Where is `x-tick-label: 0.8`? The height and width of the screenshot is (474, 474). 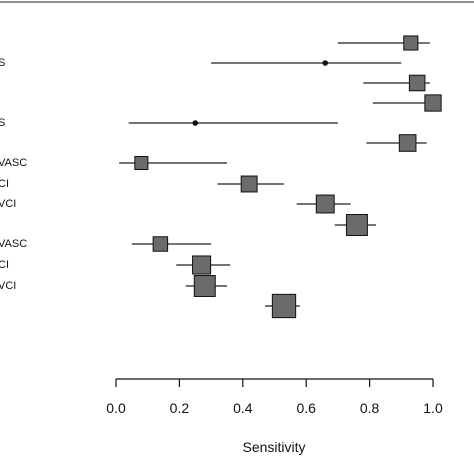 x-tick-label: 0.8 is located at coordinates (370, 408).